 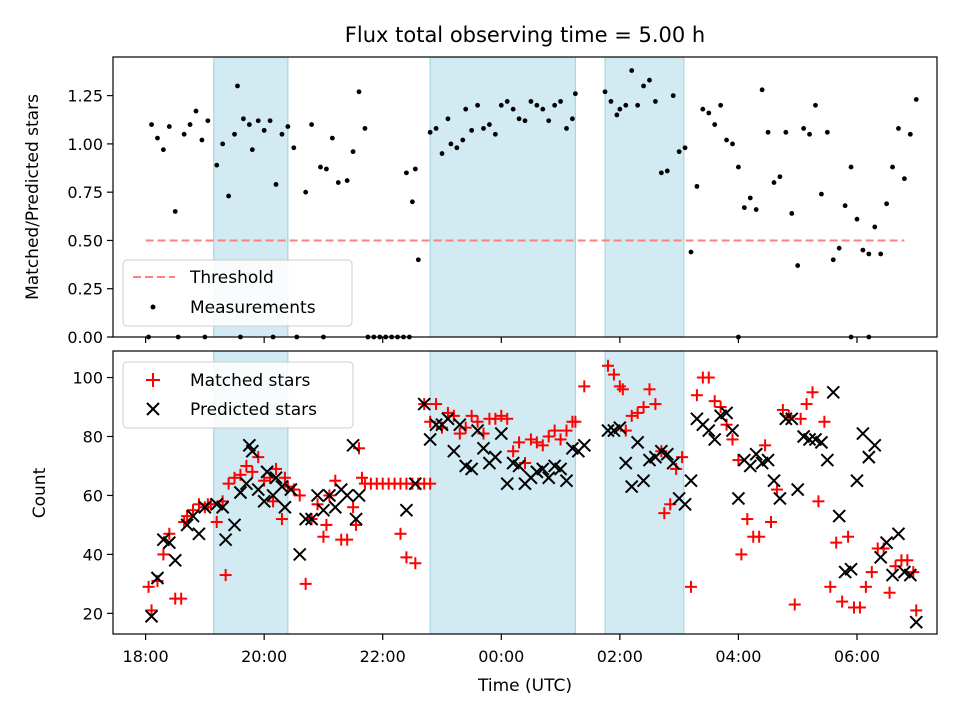 I want to click on predicted-legend-marker, so click(x=153, y=409).